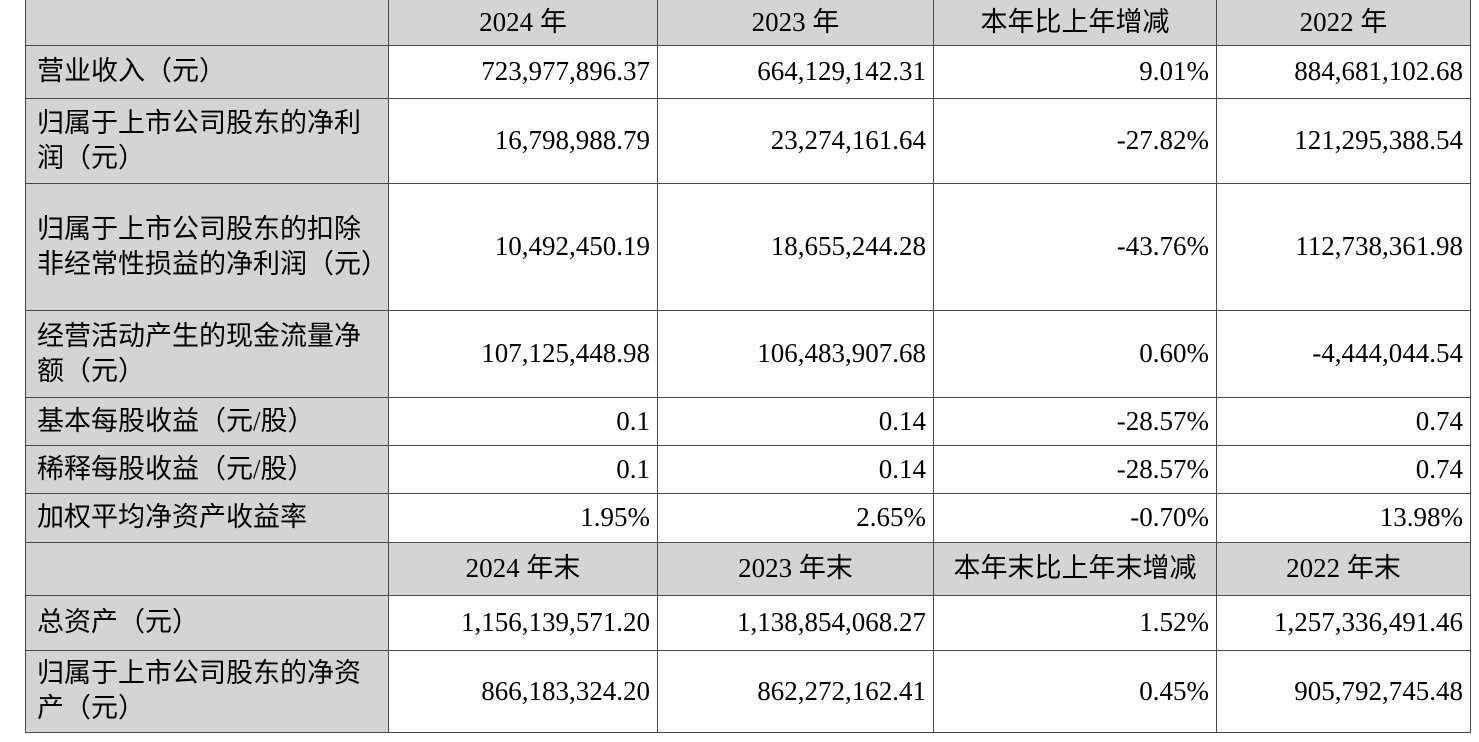 The image size is (1479, 742). Describe the element at coordinates (207, 622) in the screenshot. I see `row-label: 总资产（元）` at that location.